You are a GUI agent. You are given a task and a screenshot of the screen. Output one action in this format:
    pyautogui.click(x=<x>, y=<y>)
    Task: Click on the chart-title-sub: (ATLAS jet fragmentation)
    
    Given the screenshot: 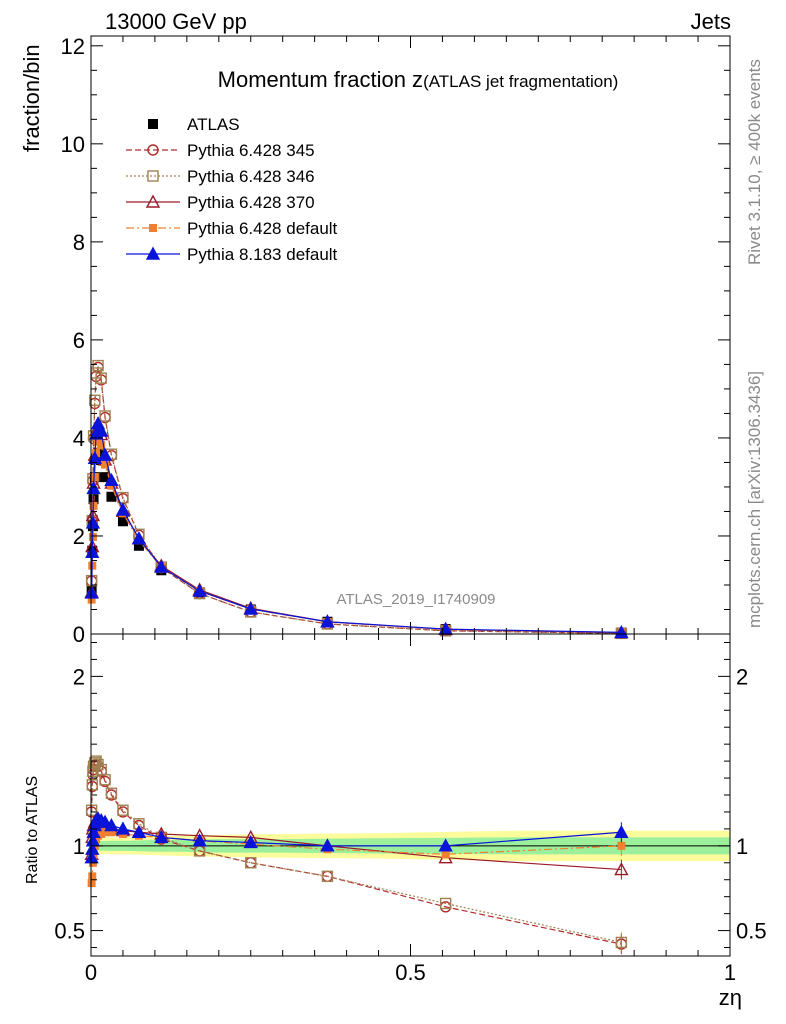 What is the action you would take?
    pyautogui.click(x=520, y=81)
    